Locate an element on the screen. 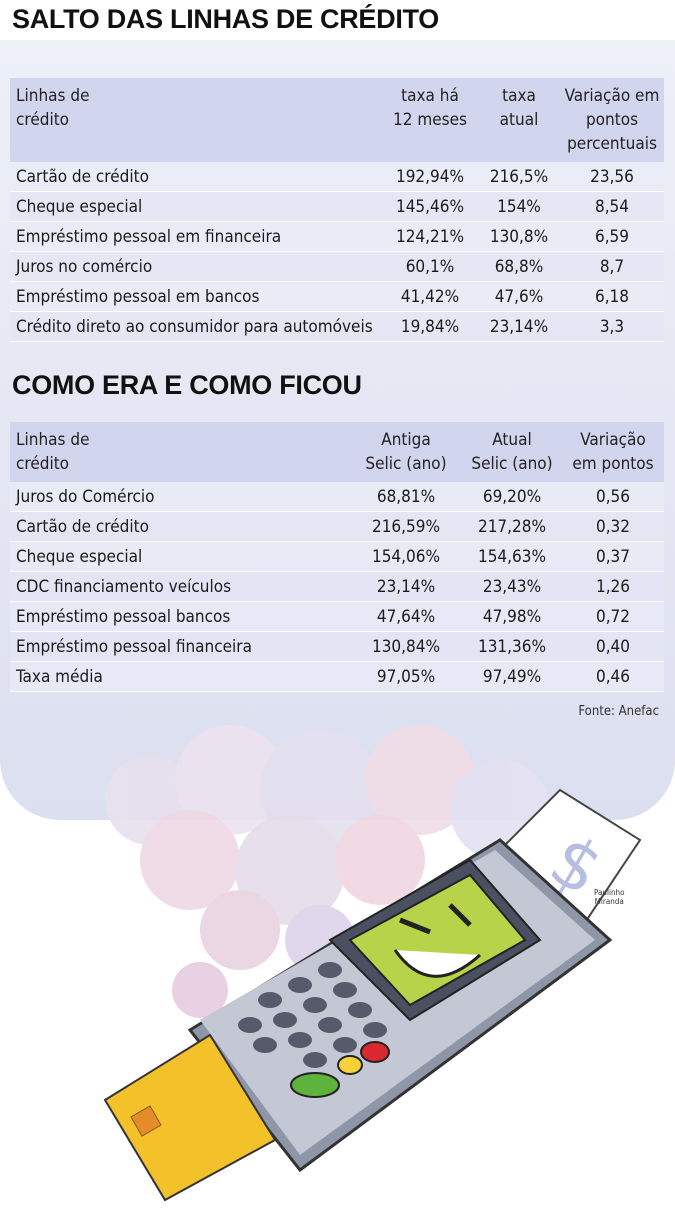  table-row: Juros do Comércio 68,81% 69,20% 0,56 is located at coordinates (337, 497).